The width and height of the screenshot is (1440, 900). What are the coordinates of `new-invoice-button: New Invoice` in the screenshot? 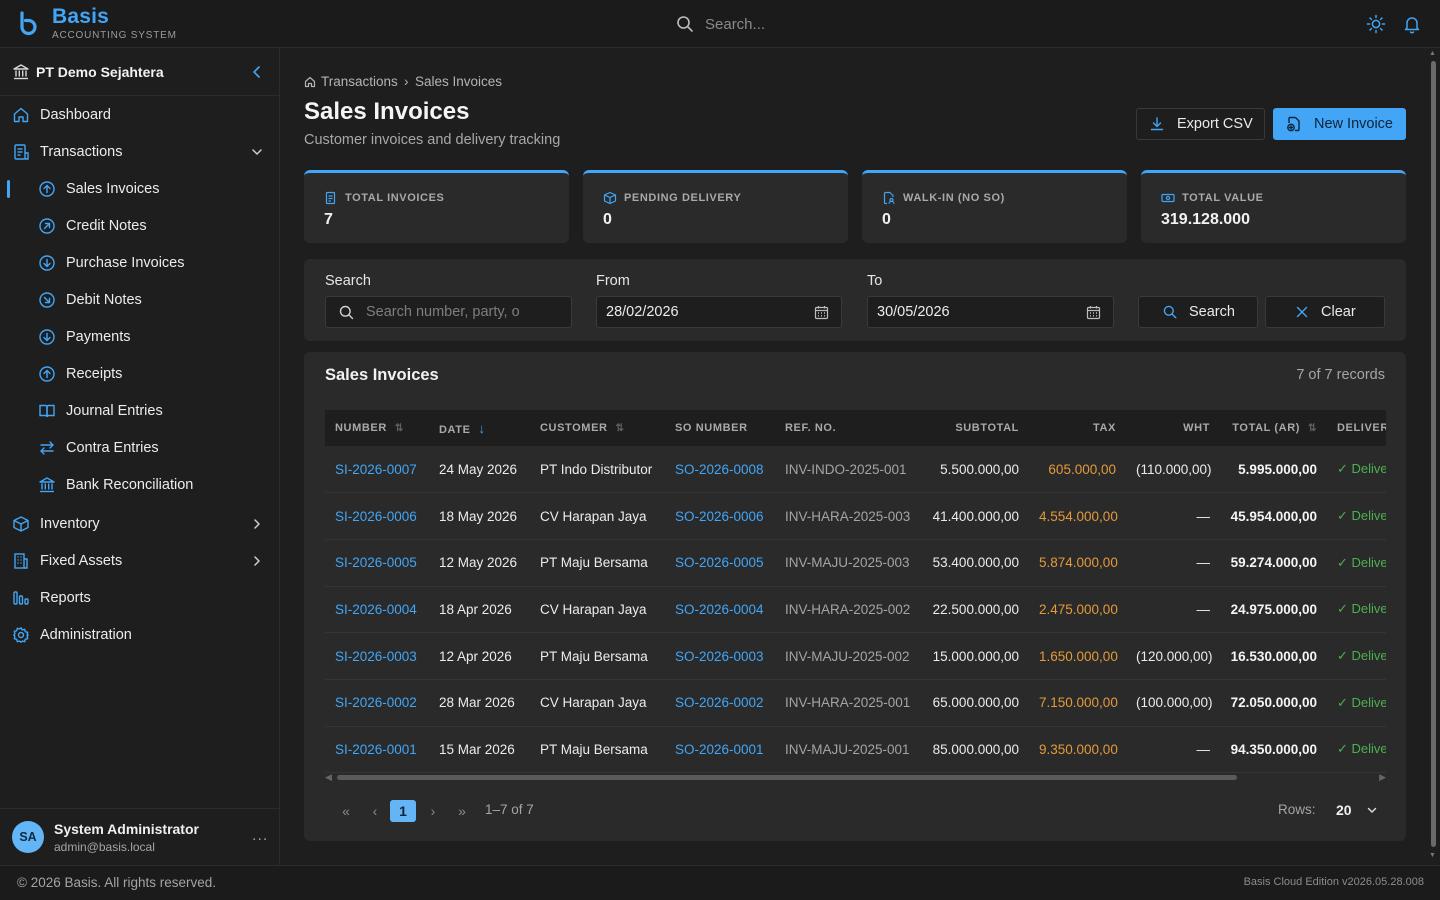 It's located at (1339, 124).